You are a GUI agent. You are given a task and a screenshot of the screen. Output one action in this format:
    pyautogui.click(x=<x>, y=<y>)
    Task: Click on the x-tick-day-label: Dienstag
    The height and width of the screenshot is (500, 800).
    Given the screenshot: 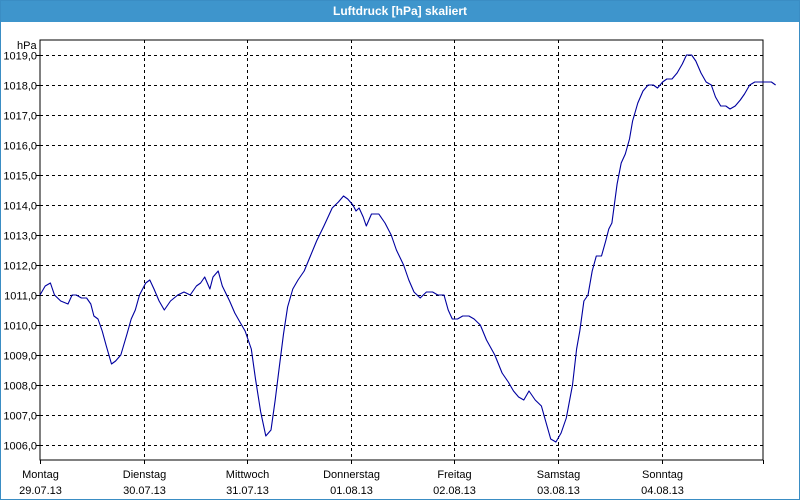 What is the action you would take?
    pyautogui.click(x=144, y=475)
    